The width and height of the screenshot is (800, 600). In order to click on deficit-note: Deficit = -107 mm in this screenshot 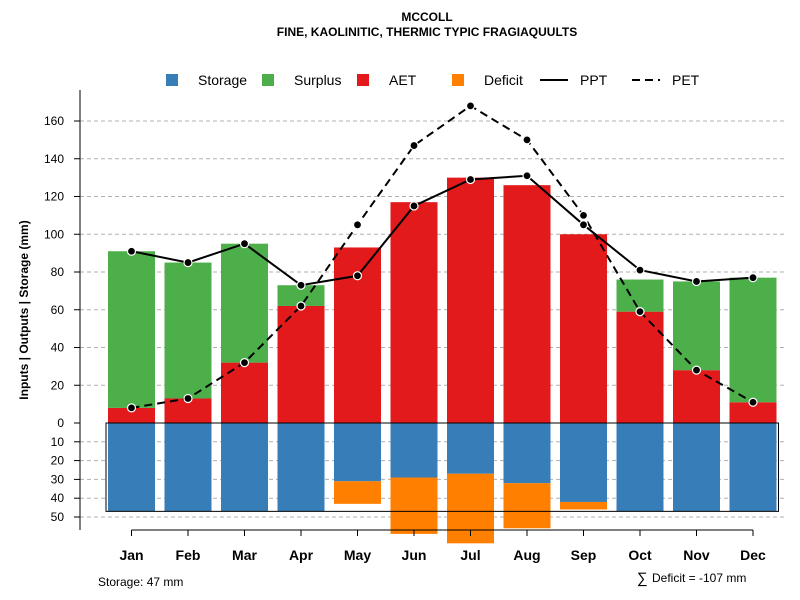, I will do `click(699, 578)`.